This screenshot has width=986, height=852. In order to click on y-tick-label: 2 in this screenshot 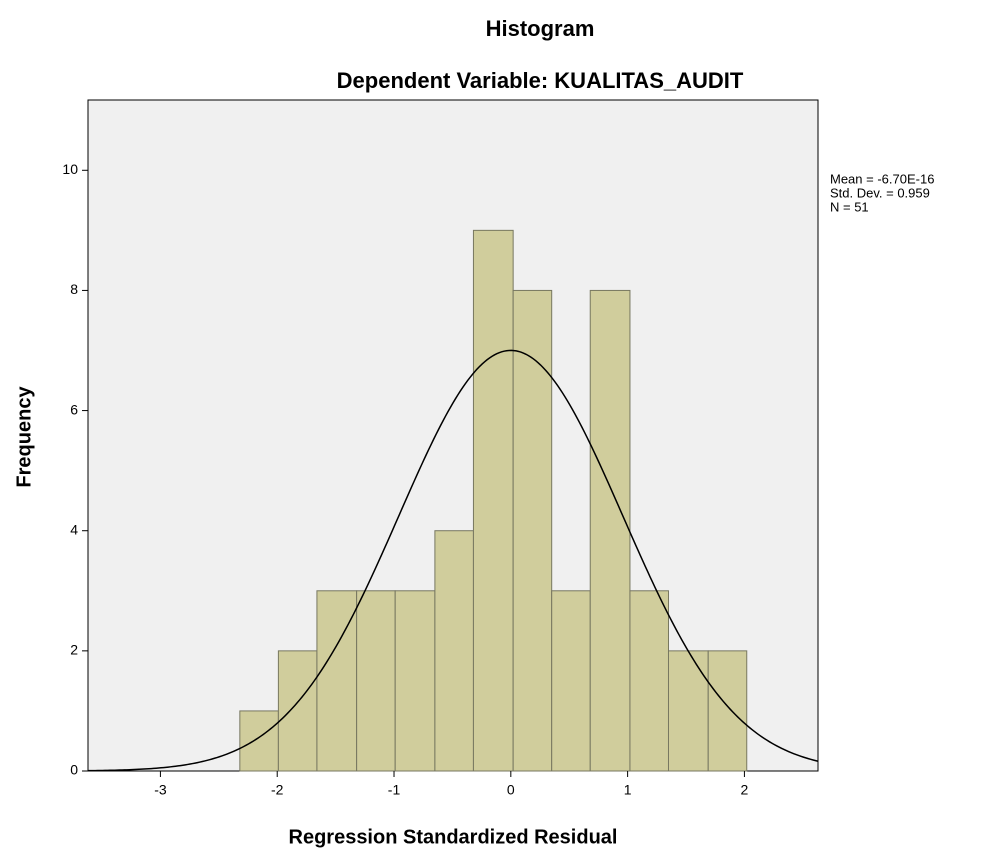, I will do `click(74, 650)`.